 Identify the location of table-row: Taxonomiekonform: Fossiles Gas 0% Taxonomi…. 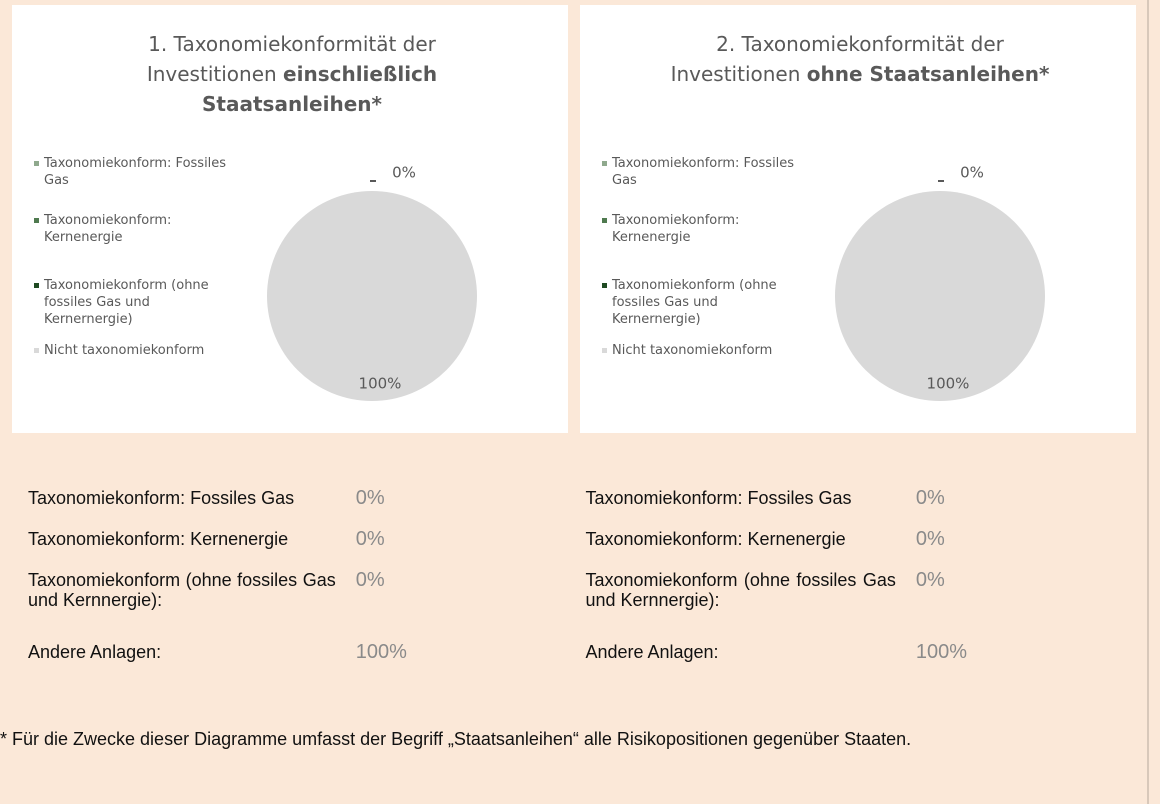
(579, 506).